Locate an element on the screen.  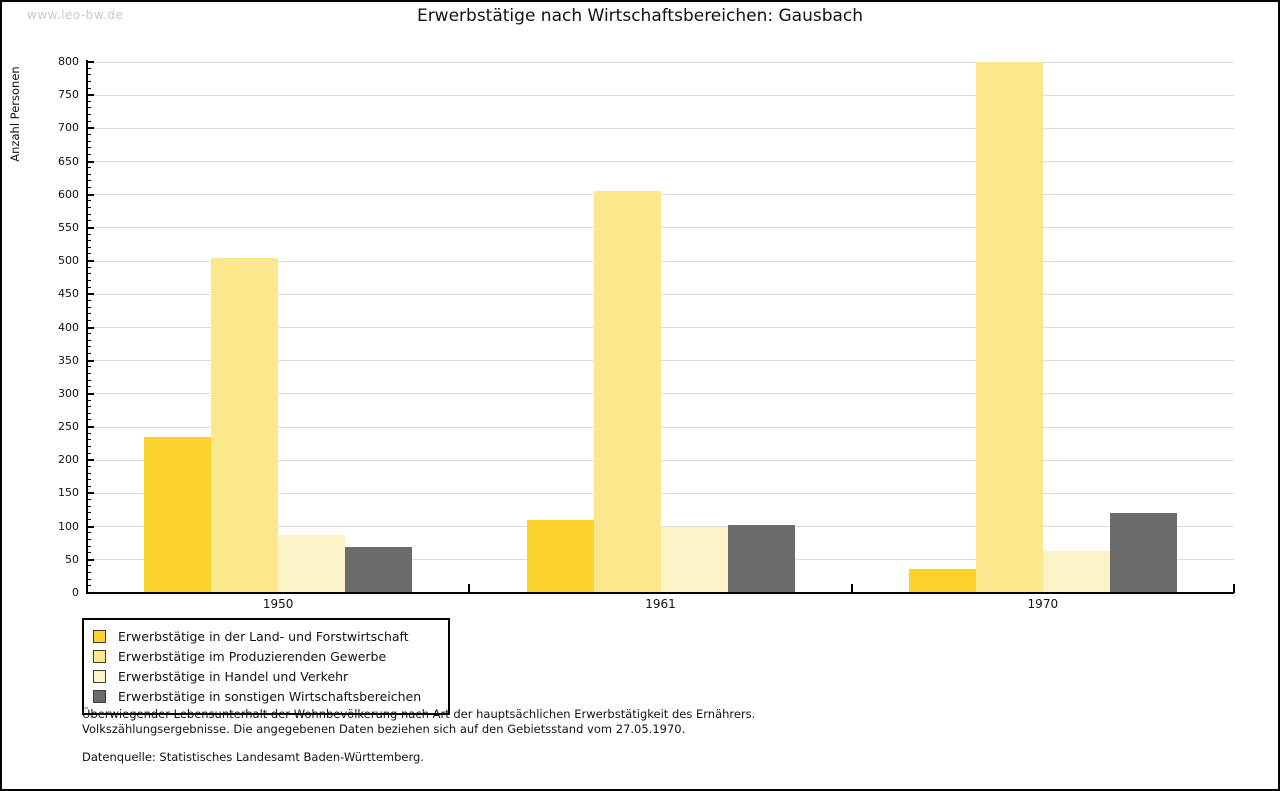
legend-label: Erwerbstätige im Produzierenden Gewerbe is located at coordinates (252, 656).